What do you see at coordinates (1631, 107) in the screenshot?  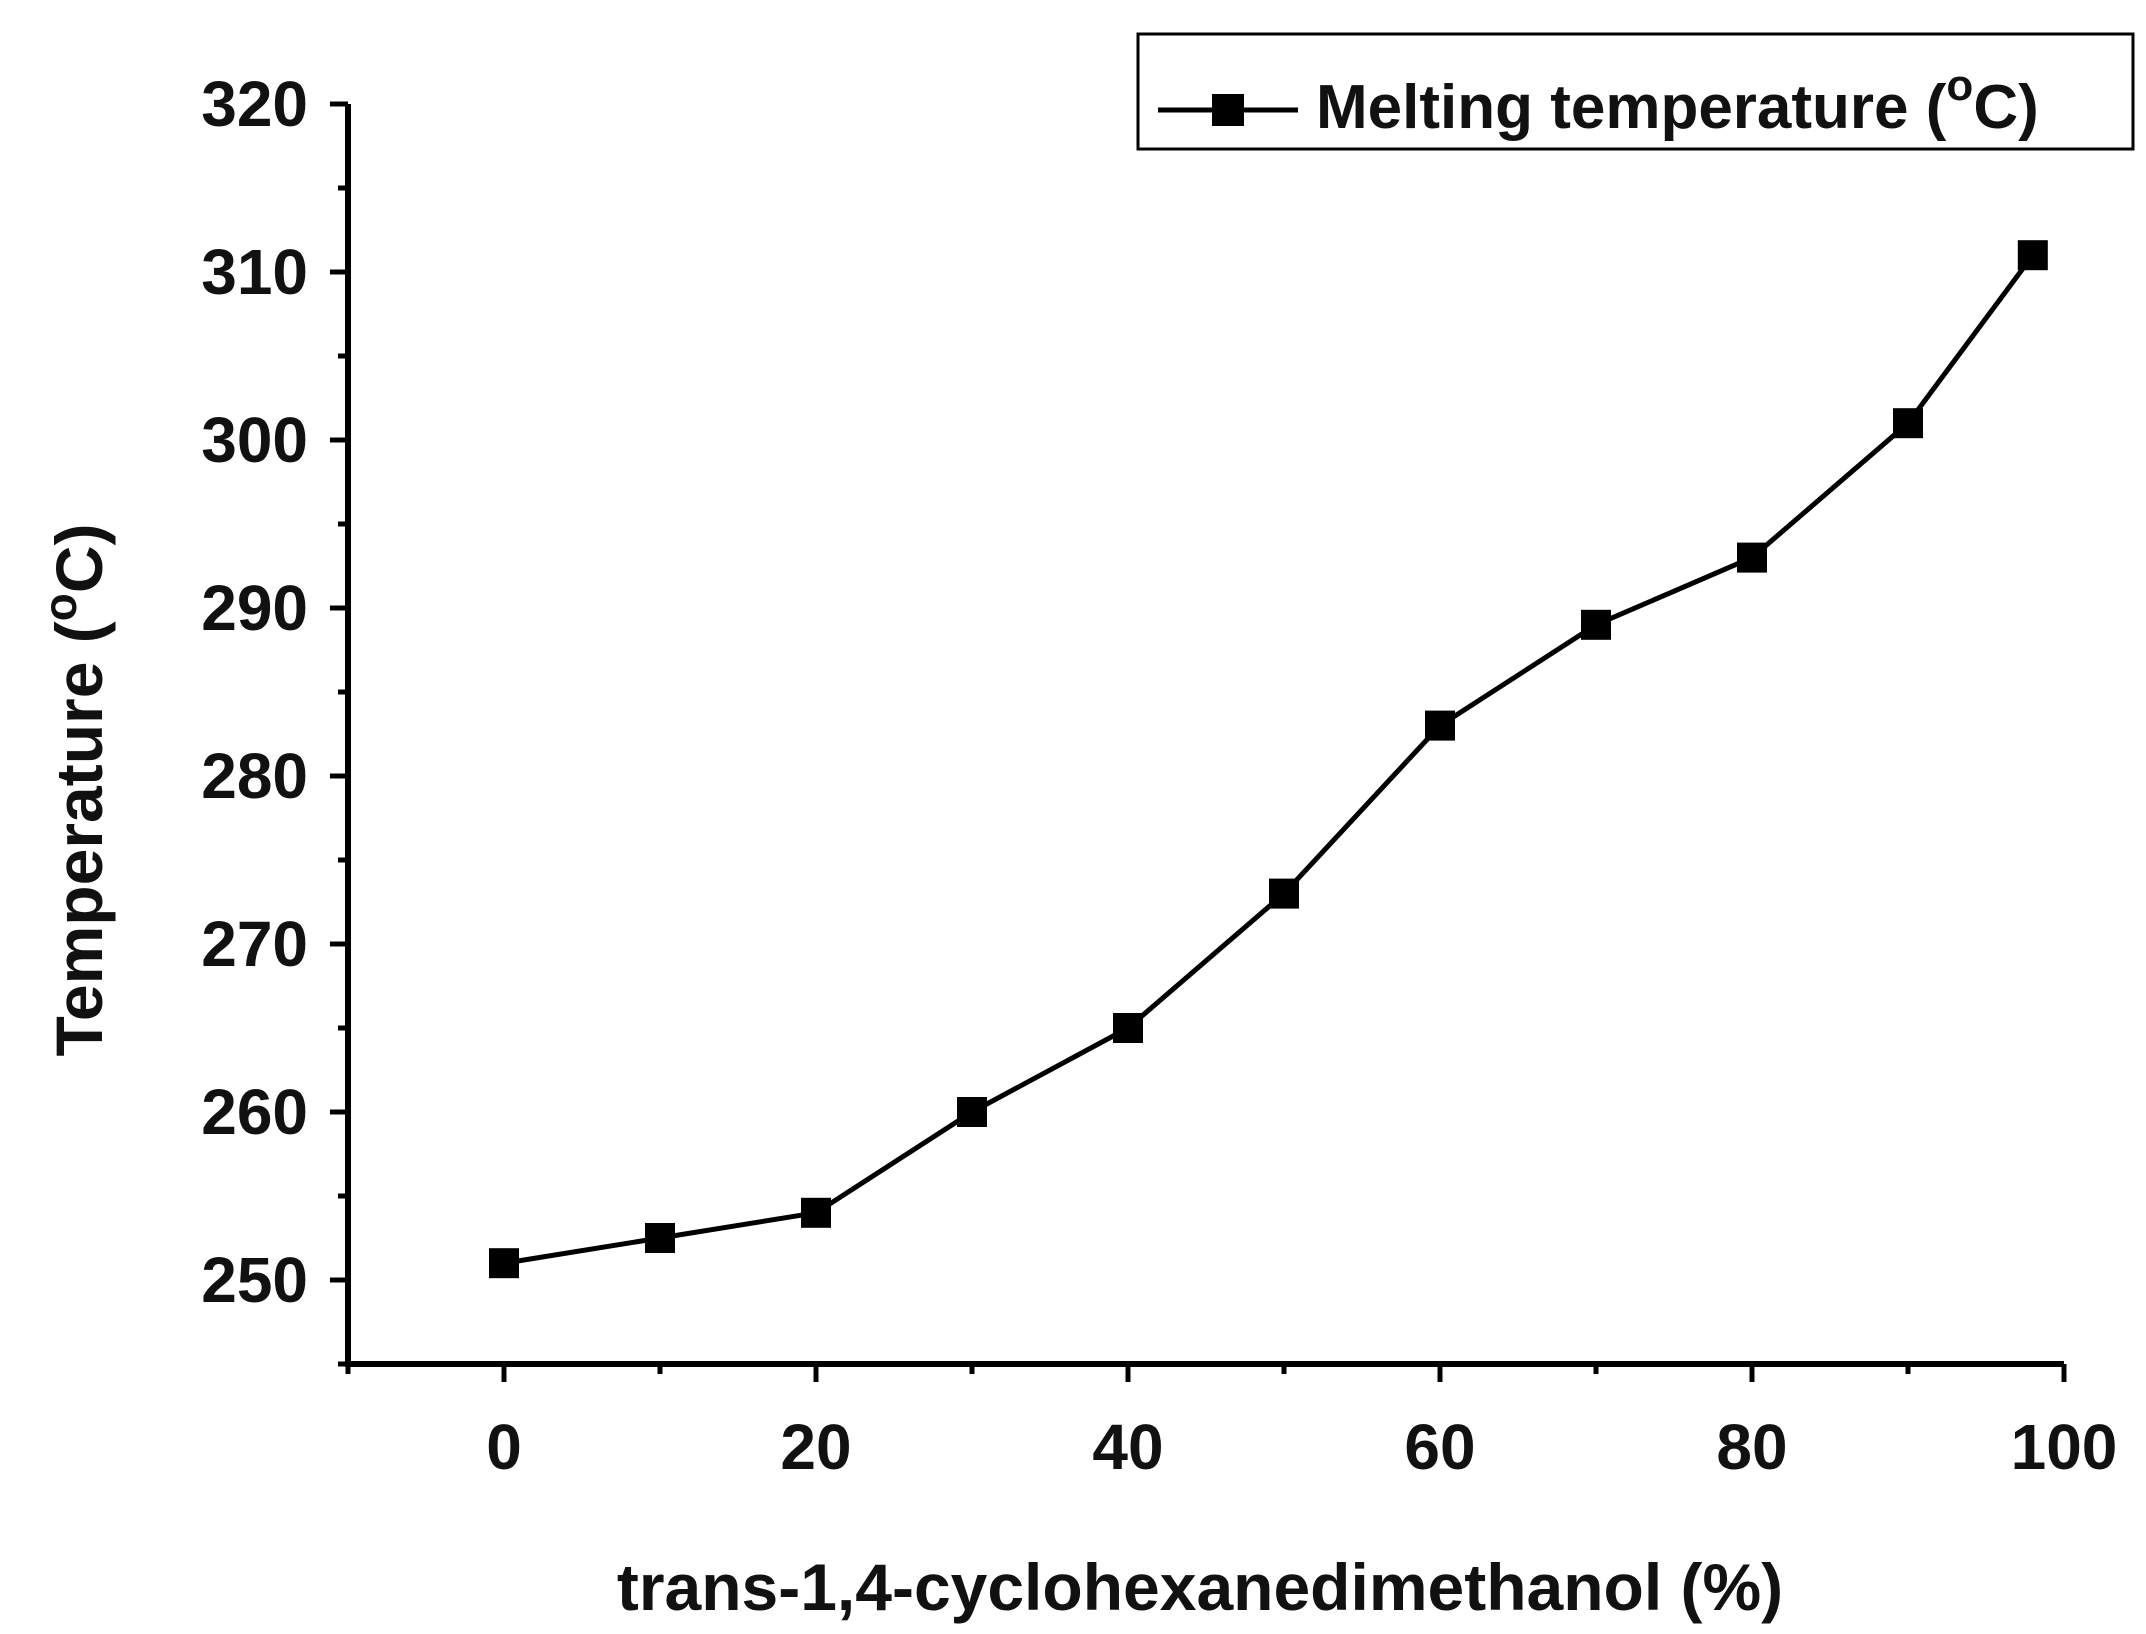 I see `legend-label-text: Melting temperature (` at bounding box center [1631, 107].